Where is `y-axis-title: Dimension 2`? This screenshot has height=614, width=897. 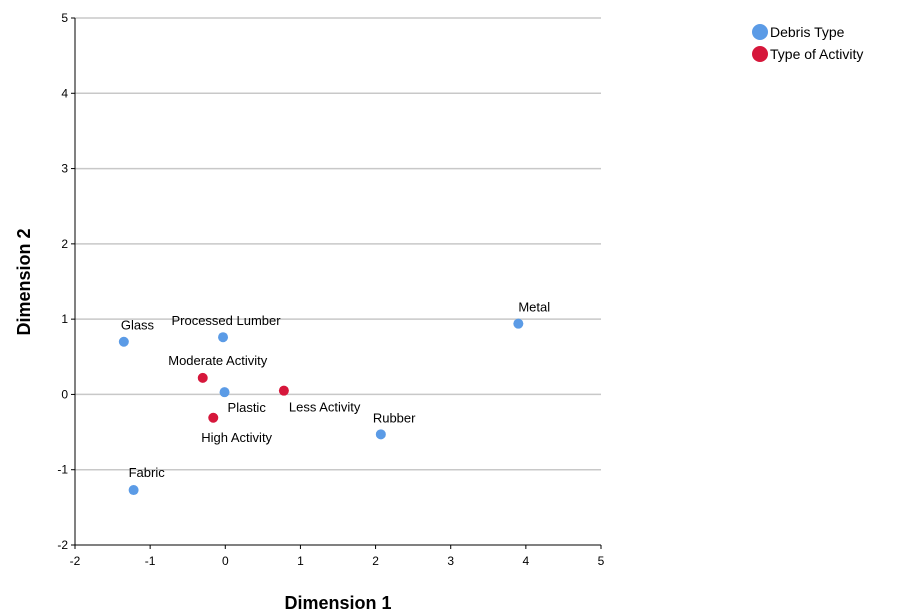 y-axis-title: Dimension 2 is located at coordinates (24, 281).